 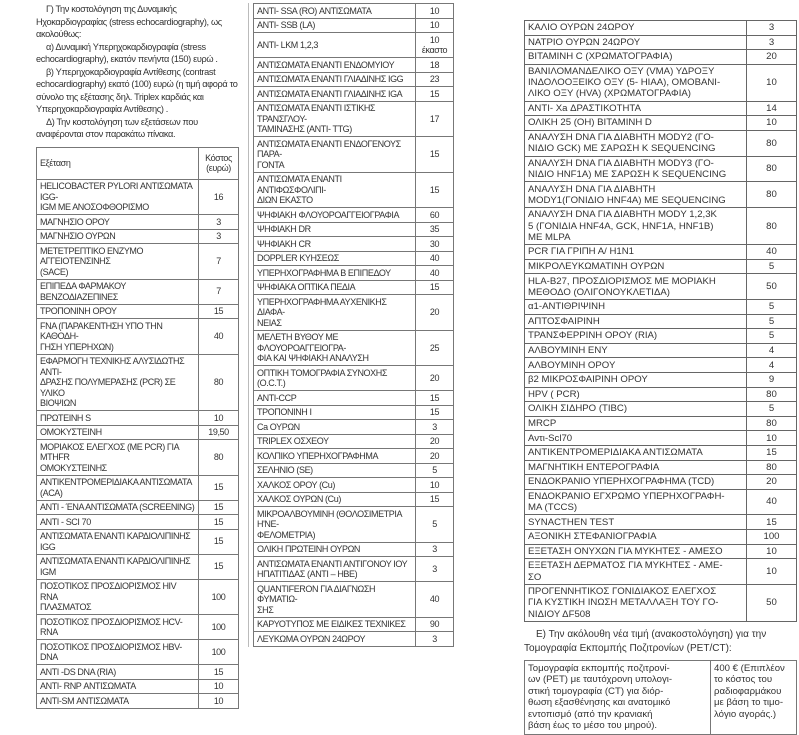 What do you see at coordinates (353, 499) in the screenshot?
I see `table-row: ΧΑΛΚΟΣ ΟΥΡΩΝ (Cu) 15` at bounding box center [353, 499].